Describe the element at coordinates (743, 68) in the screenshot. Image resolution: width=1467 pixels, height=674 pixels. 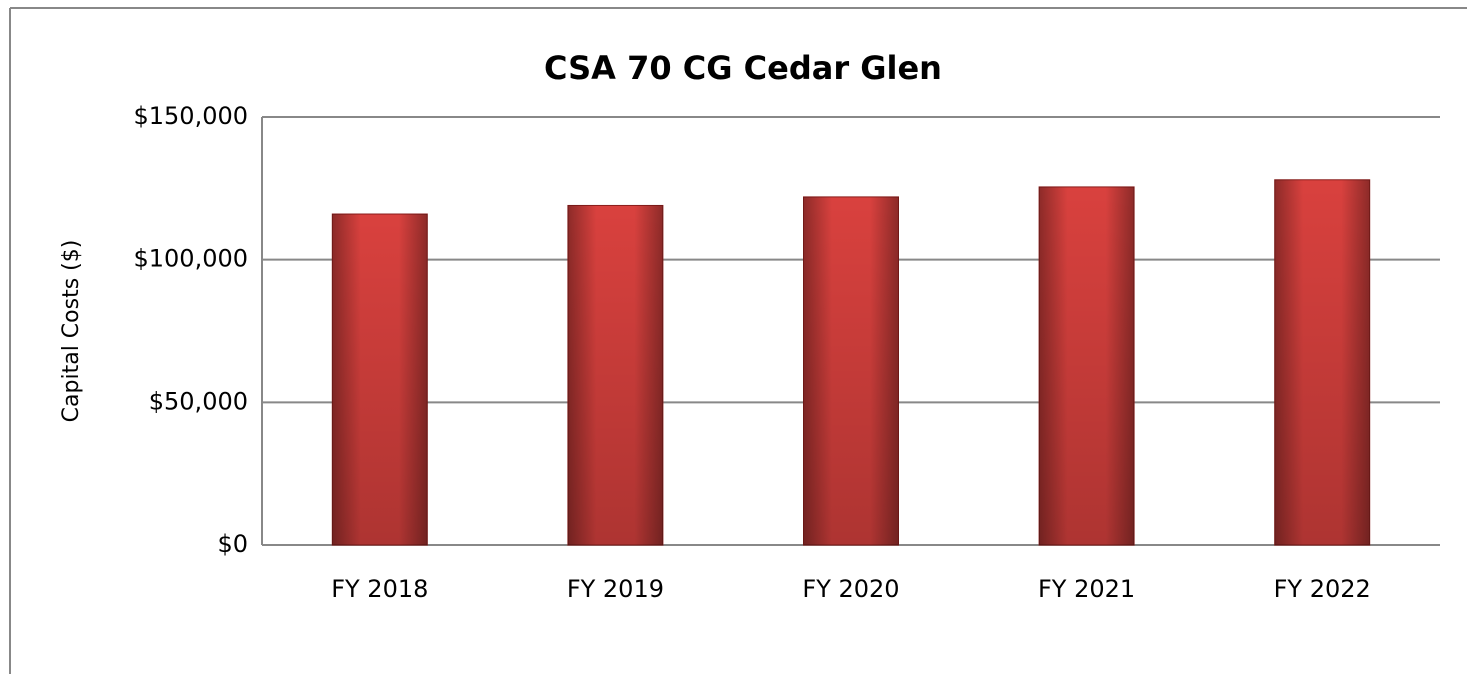
I see `chart-title: CSA 70 CG Cedar Glen` at that location.